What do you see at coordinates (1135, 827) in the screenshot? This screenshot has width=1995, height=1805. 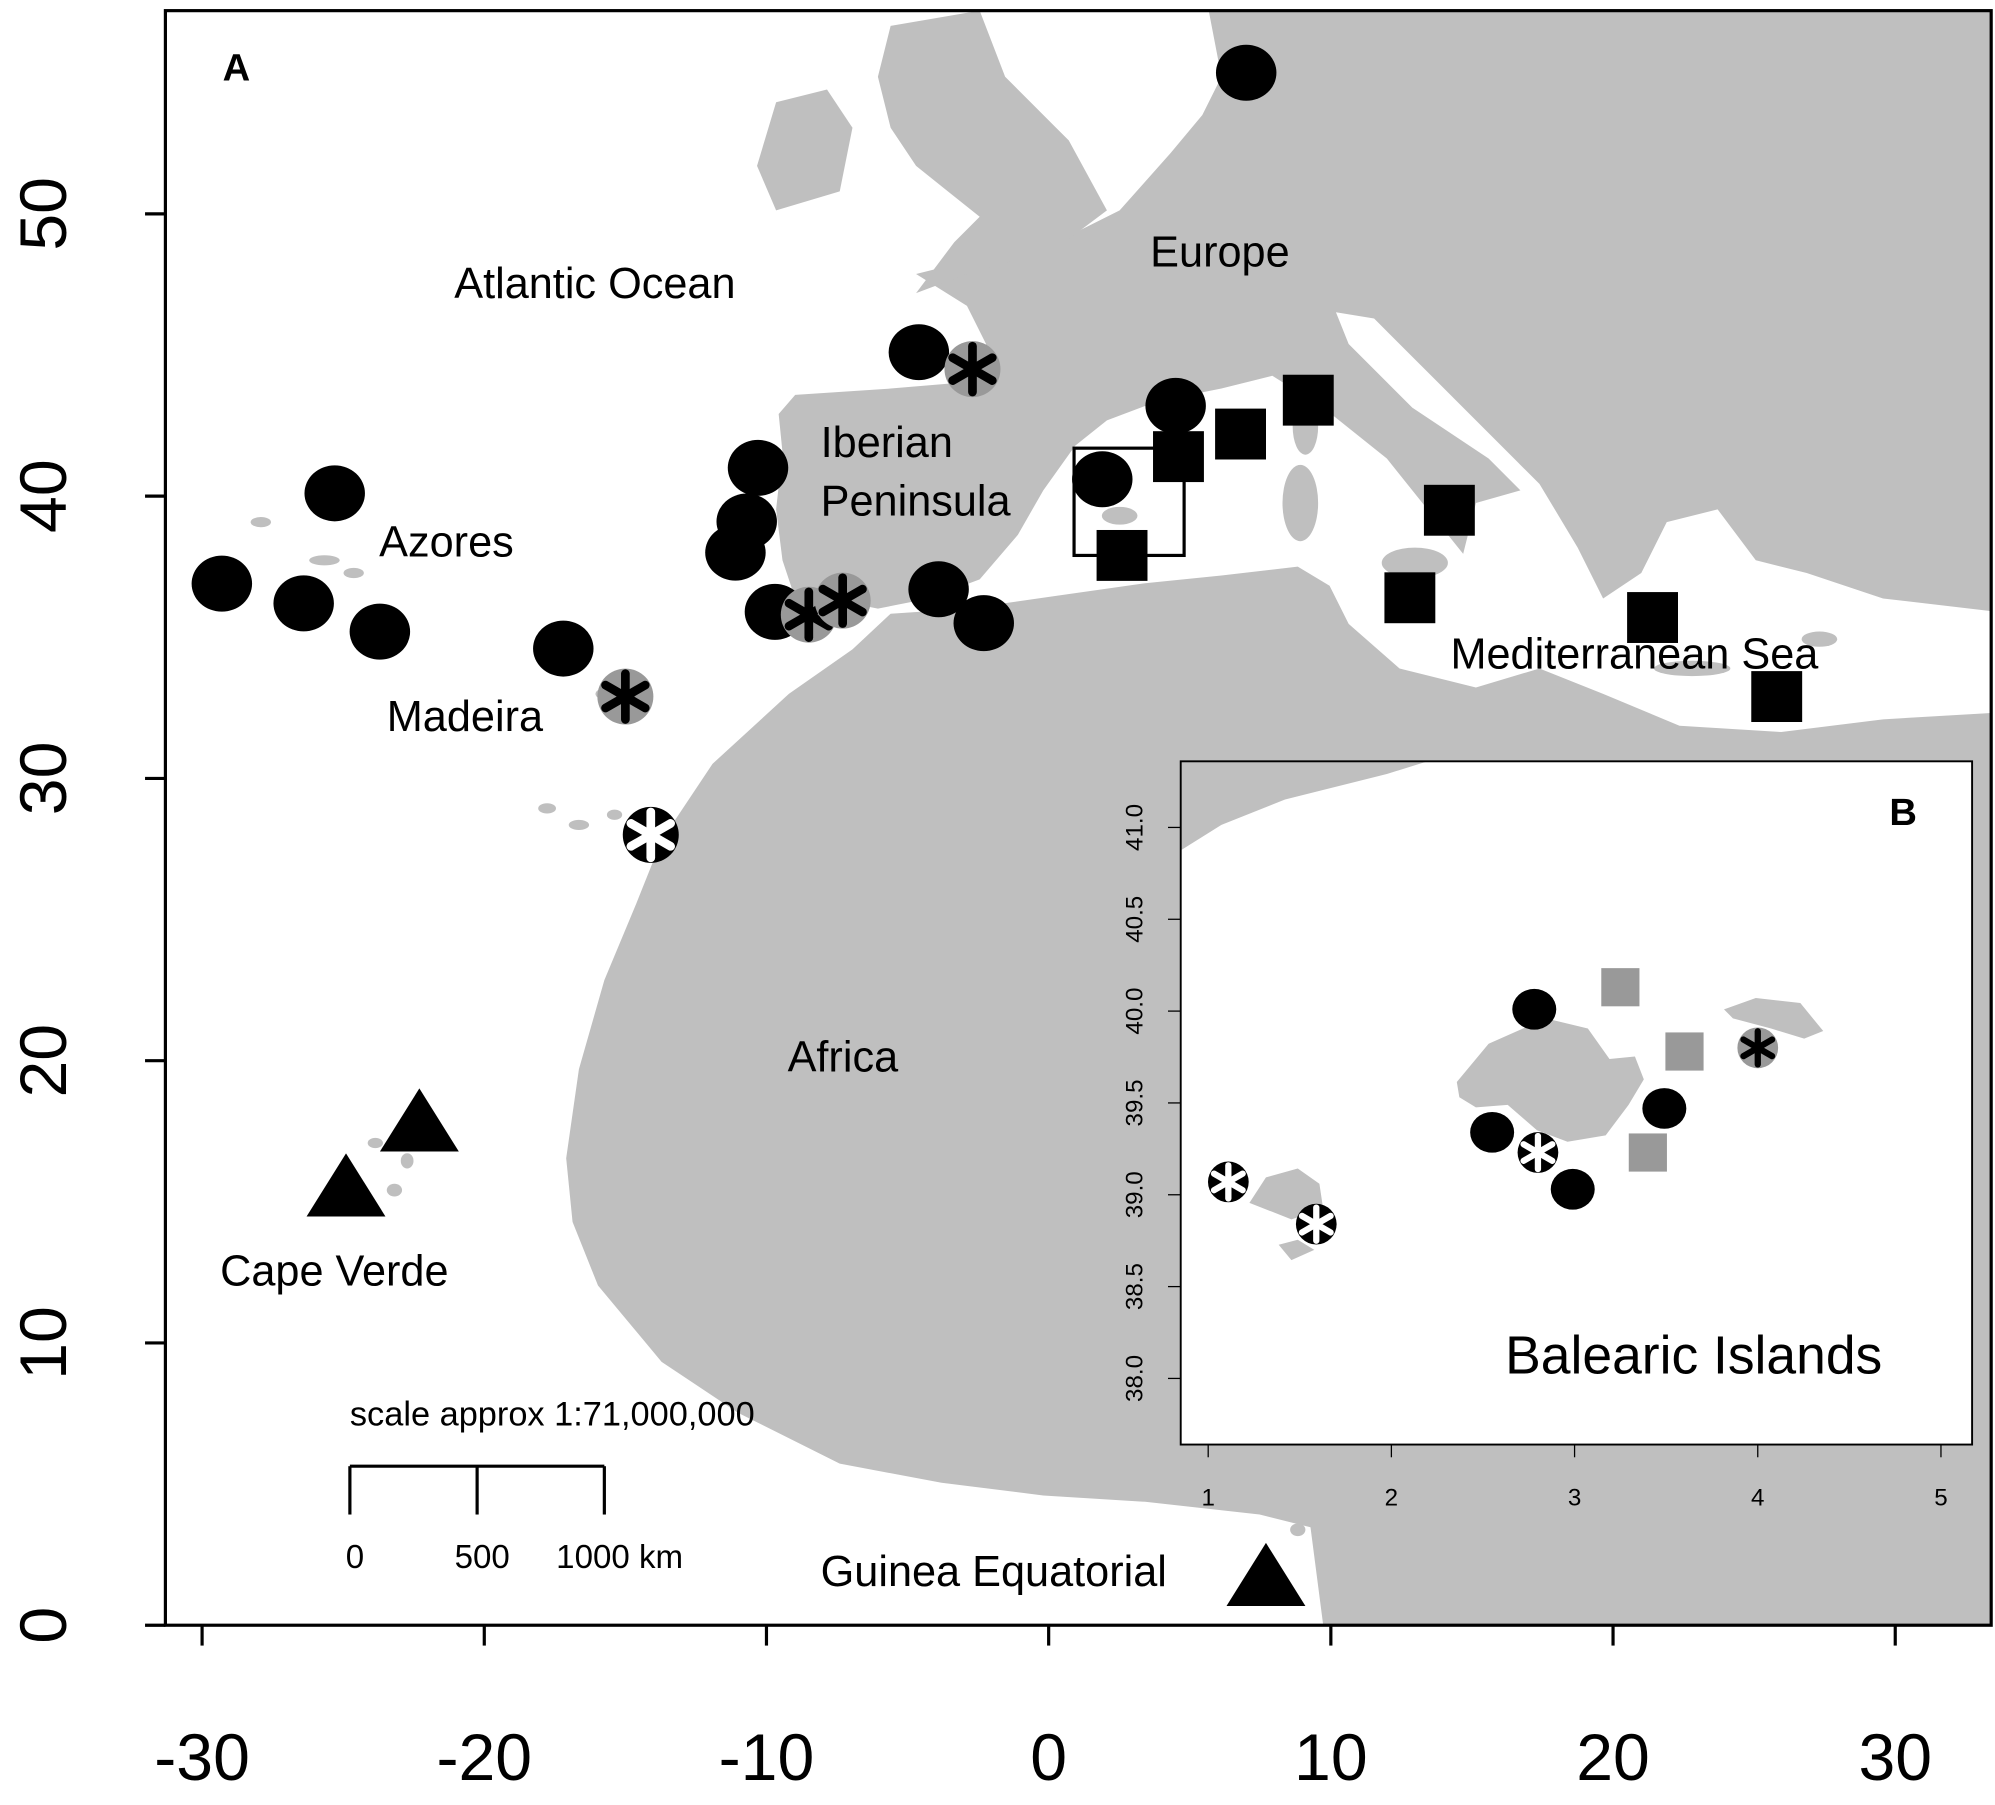 I see `y-tick-label: 41.0` at bounding box center [1135, 827].